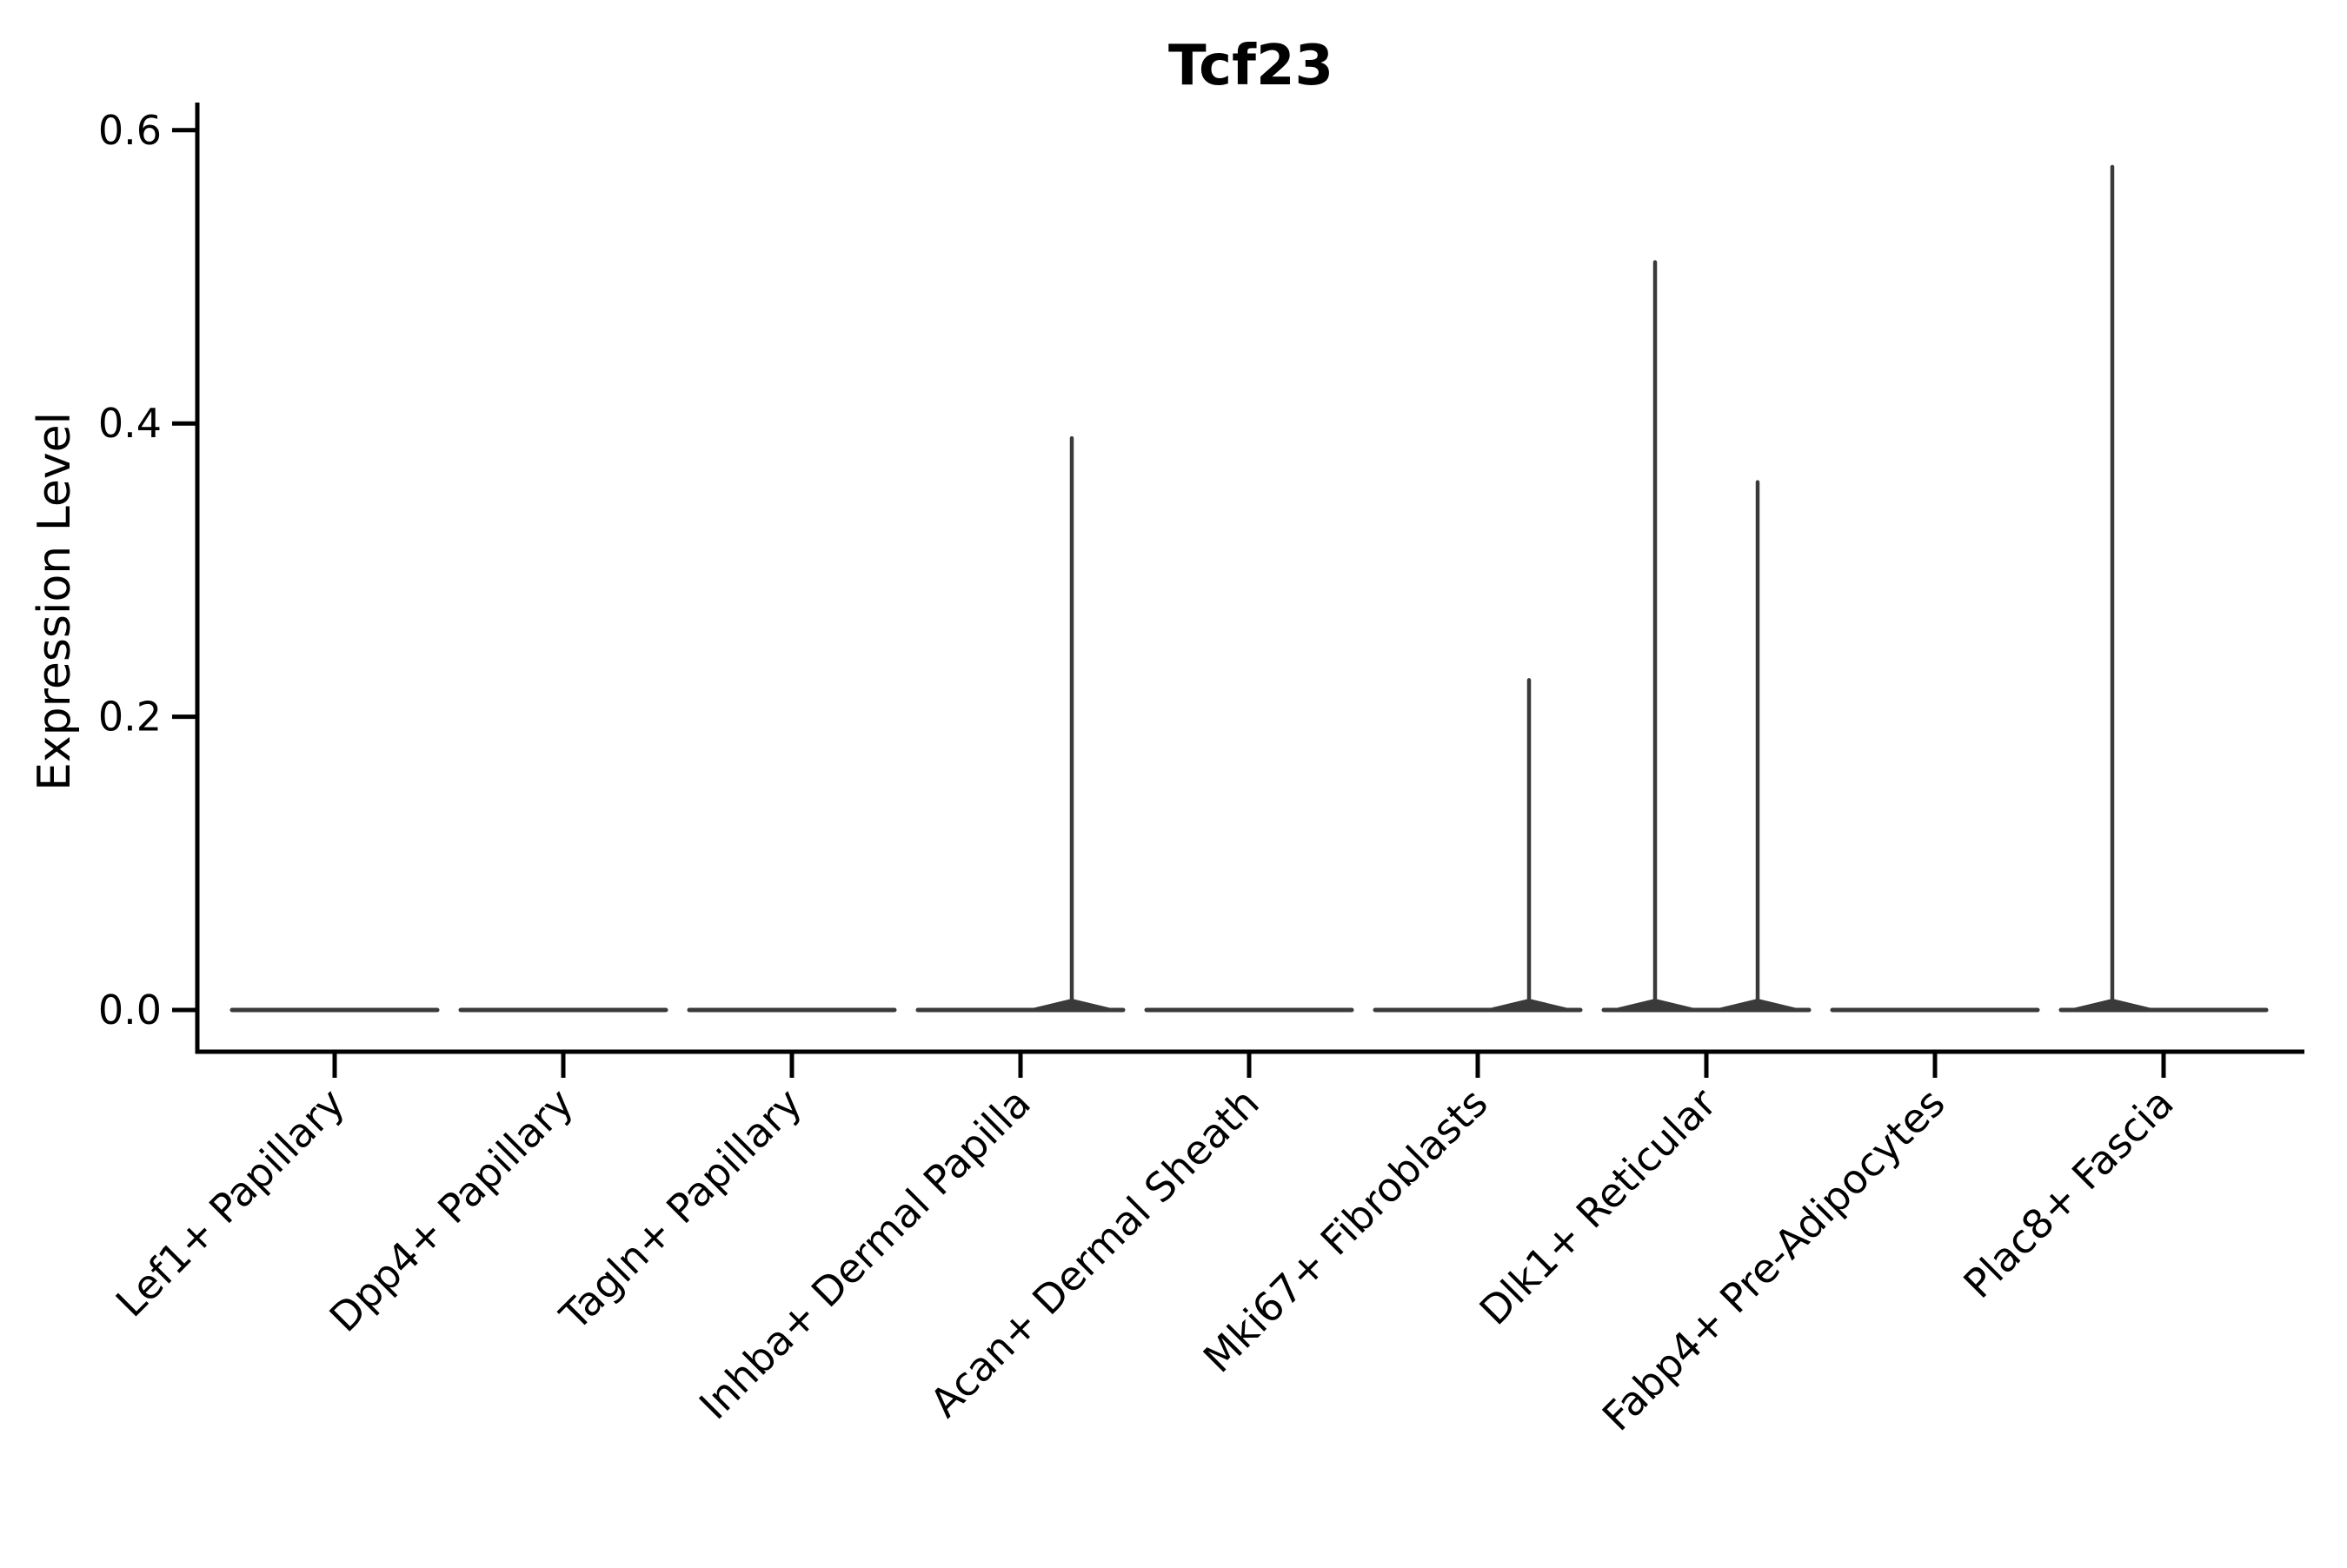 The image size is (2347, 1568). What do you see at coordinates (452, 1210) in the screenshot?
I see `x-axis-label-2: Dpp4+ Papillary` at bounding box center [452, 1210].